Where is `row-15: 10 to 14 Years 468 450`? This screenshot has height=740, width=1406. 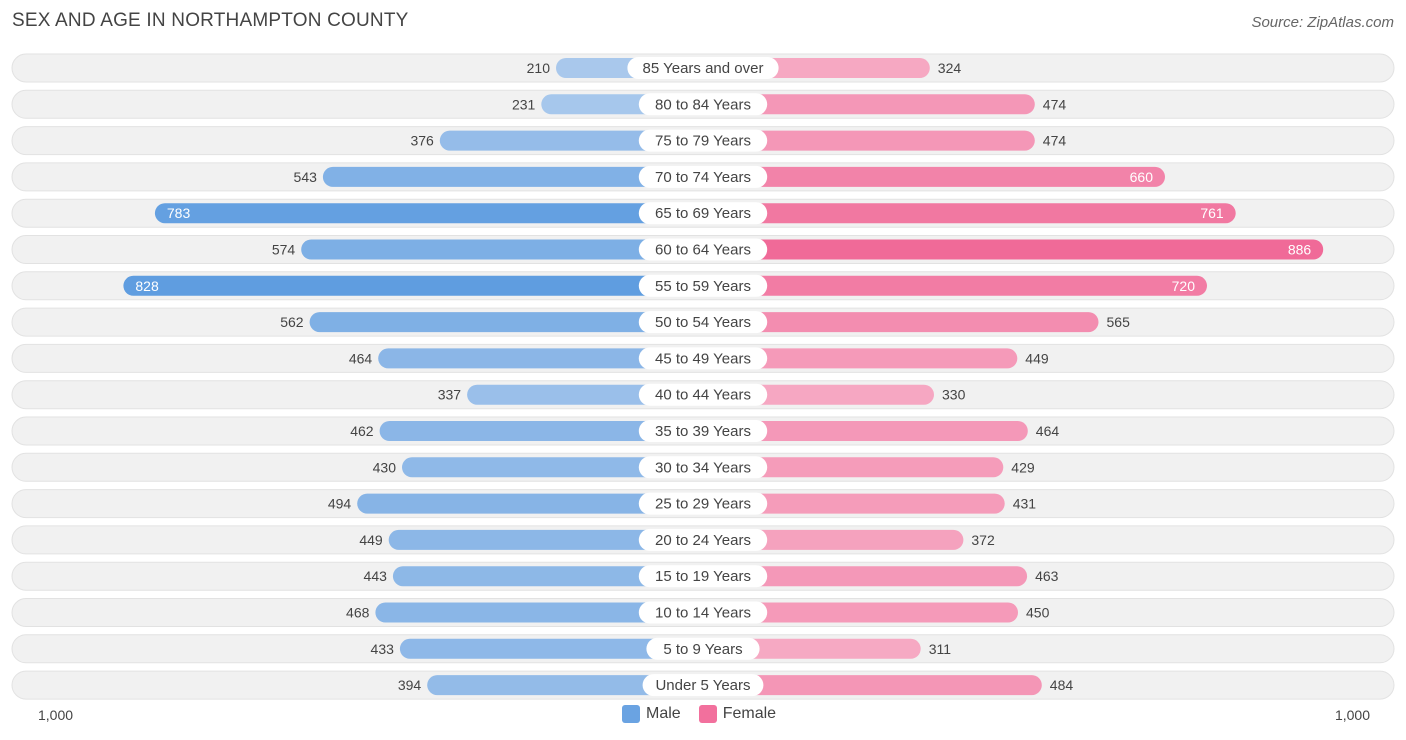
row-15: 10 to 14 Years 468 450 is located at coordinates (703, 612).